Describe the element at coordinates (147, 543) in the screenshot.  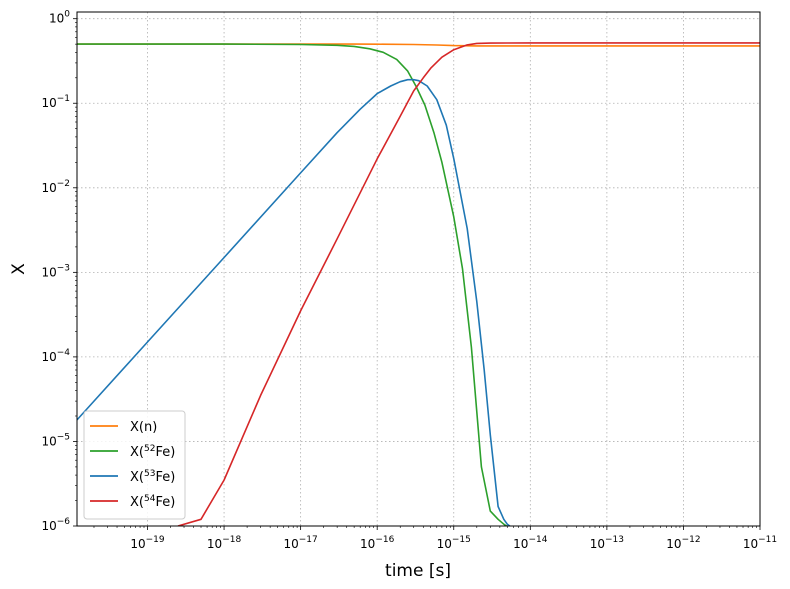
I see `x-tick-label: 10−19` at that location.